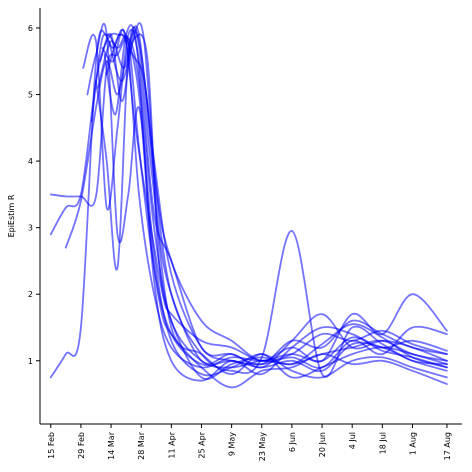  I want to click on x-tick-label: 14 Mar, so click(111, 445).